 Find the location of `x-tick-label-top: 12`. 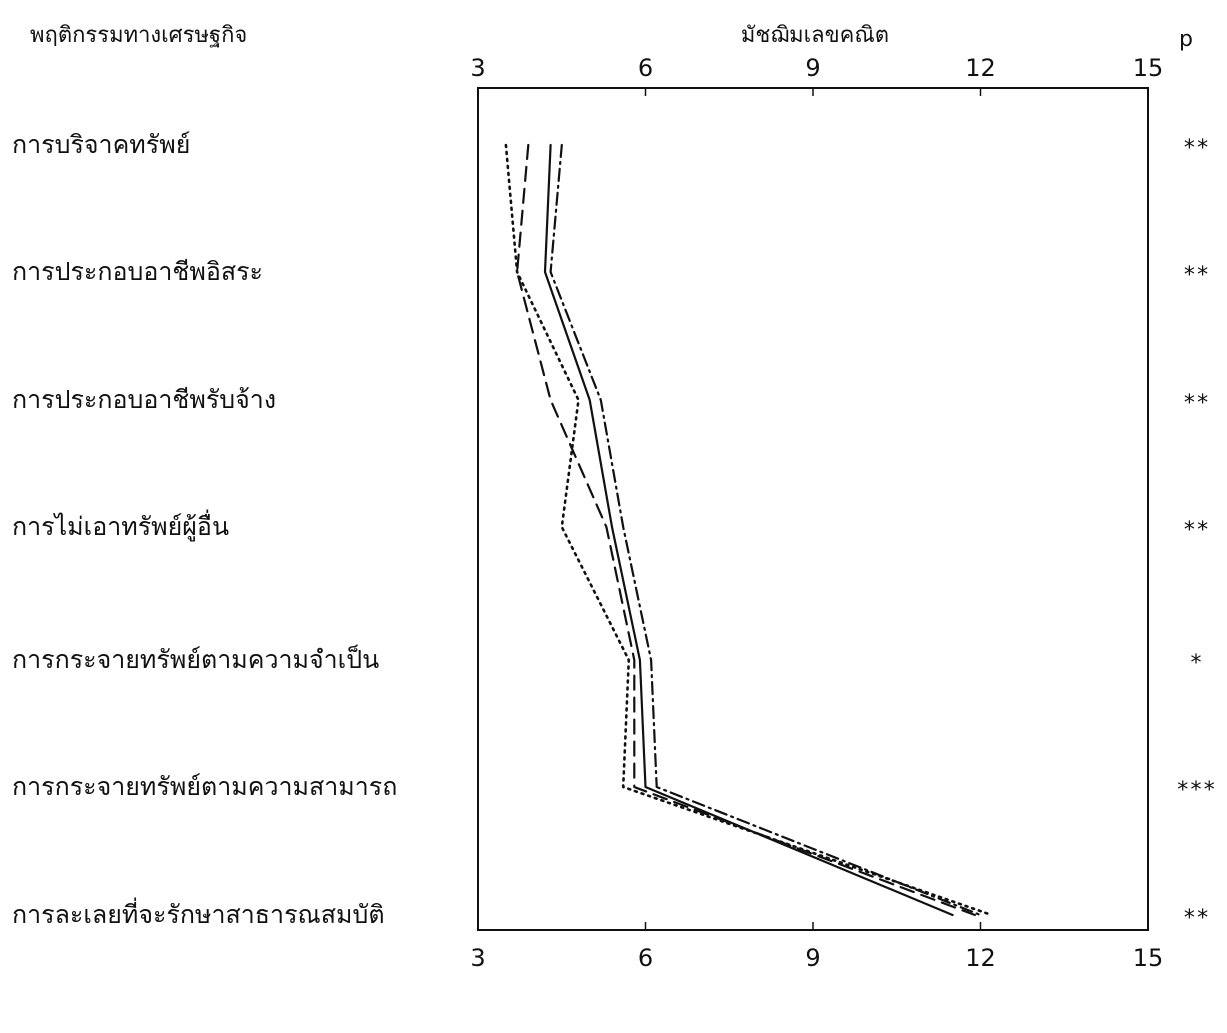

x-tick-label-top: 12 is located at coordinates (980, 68).